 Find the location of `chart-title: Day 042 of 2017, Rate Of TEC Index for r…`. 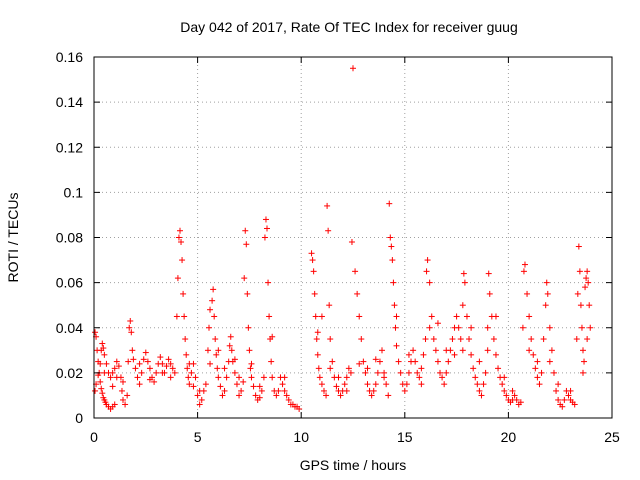

chart-title: Day 042 of 2017, Rate Of TEC Index for r… is located at coordinates (348, 27).